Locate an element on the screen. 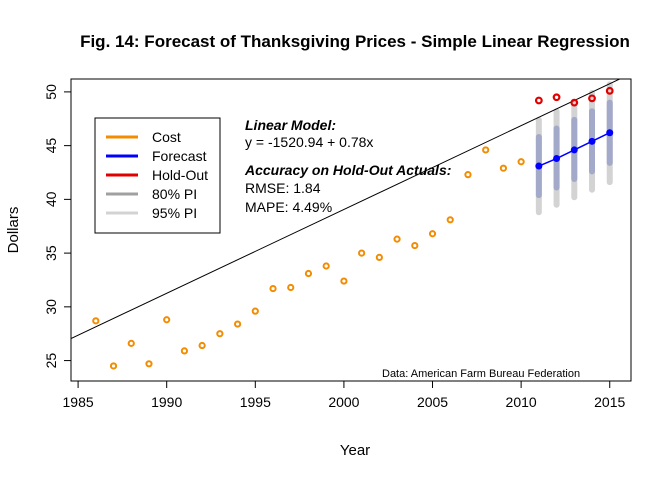 Image resolution: width=672 pixels, height=480 pixels. model-equation: y = -1520.94 + 0.78x is located at coordinates (309, 142).